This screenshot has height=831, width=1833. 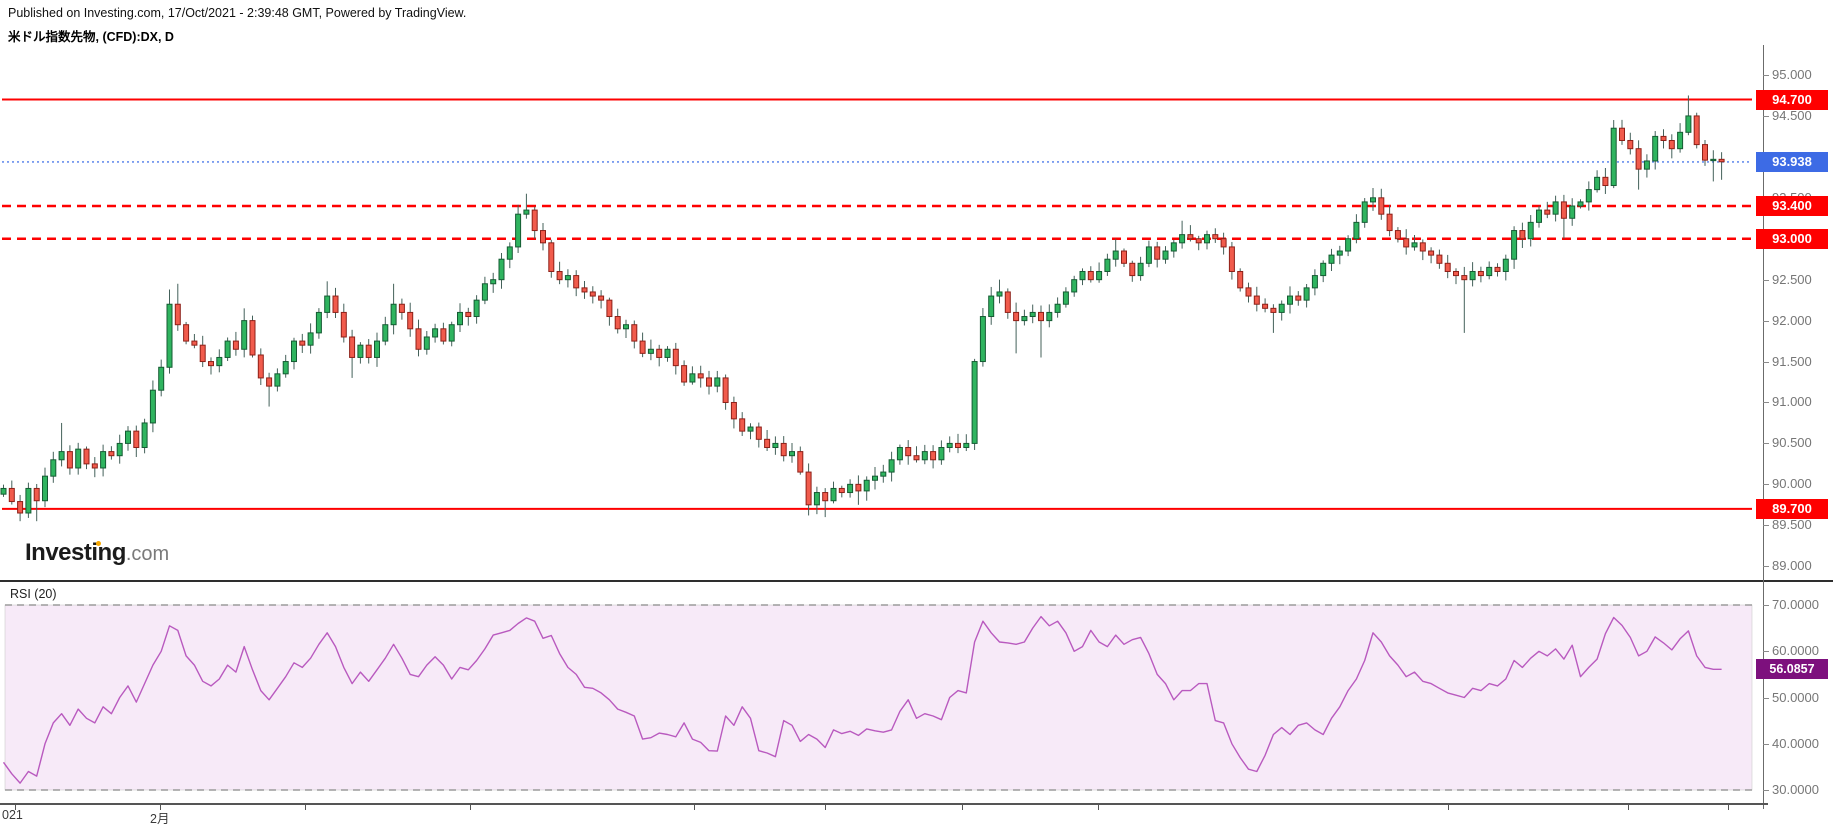 What do you see at coordinates (1795, 604) in the screenshot?
I see `rsi-tick-label-70.0000: 70.0000` at bounding box center [1795, 604].